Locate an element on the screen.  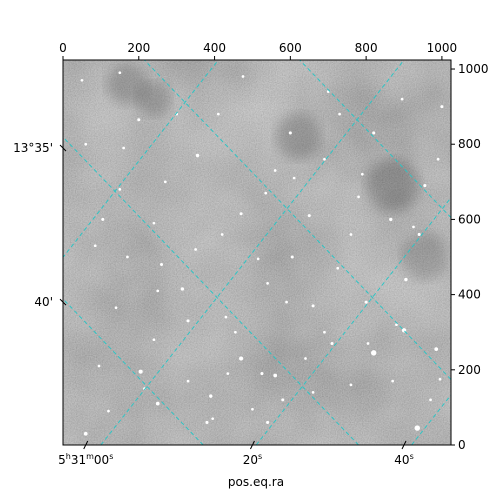
x-tick-label: 400 is located at coordinates (214, 48).